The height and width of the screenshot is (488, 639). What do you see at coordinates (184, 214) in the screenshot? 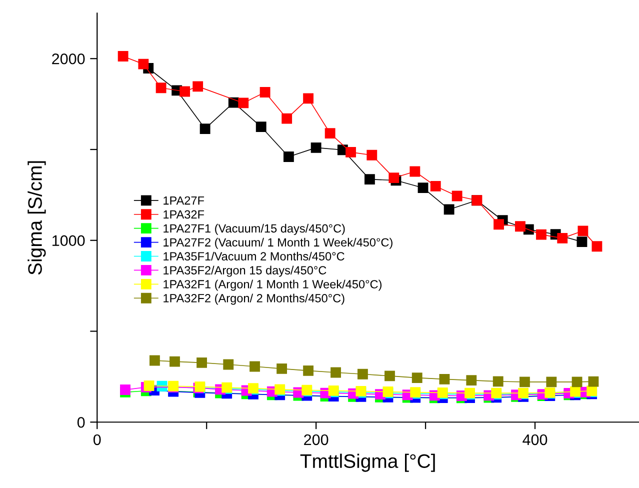
I see `legend-label: 1PA32F` at bounding box center [184, 214].